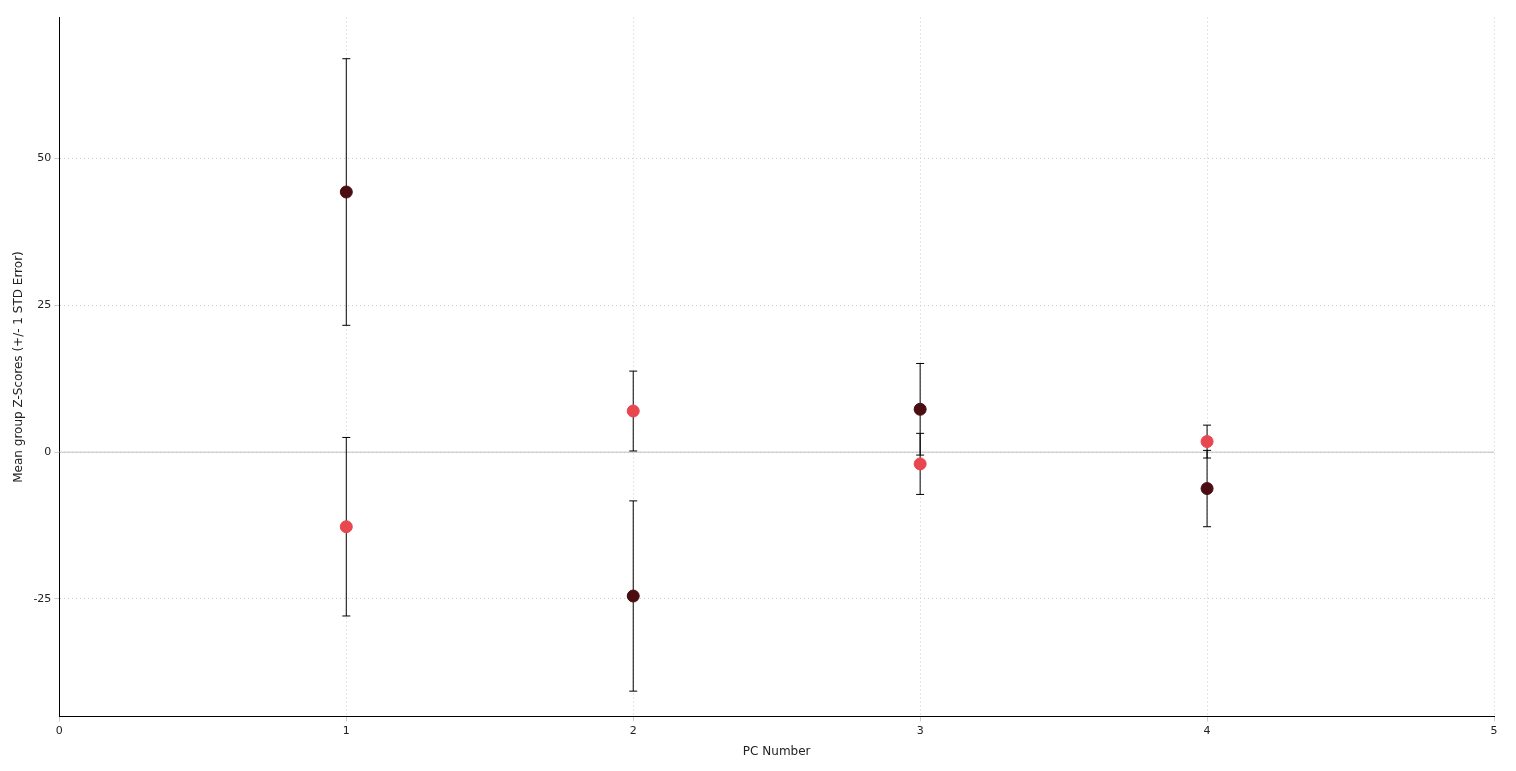  Describe the element at coordinates (1207, 730) in the screenshot. I see `x-tick-label: 4` at that location.